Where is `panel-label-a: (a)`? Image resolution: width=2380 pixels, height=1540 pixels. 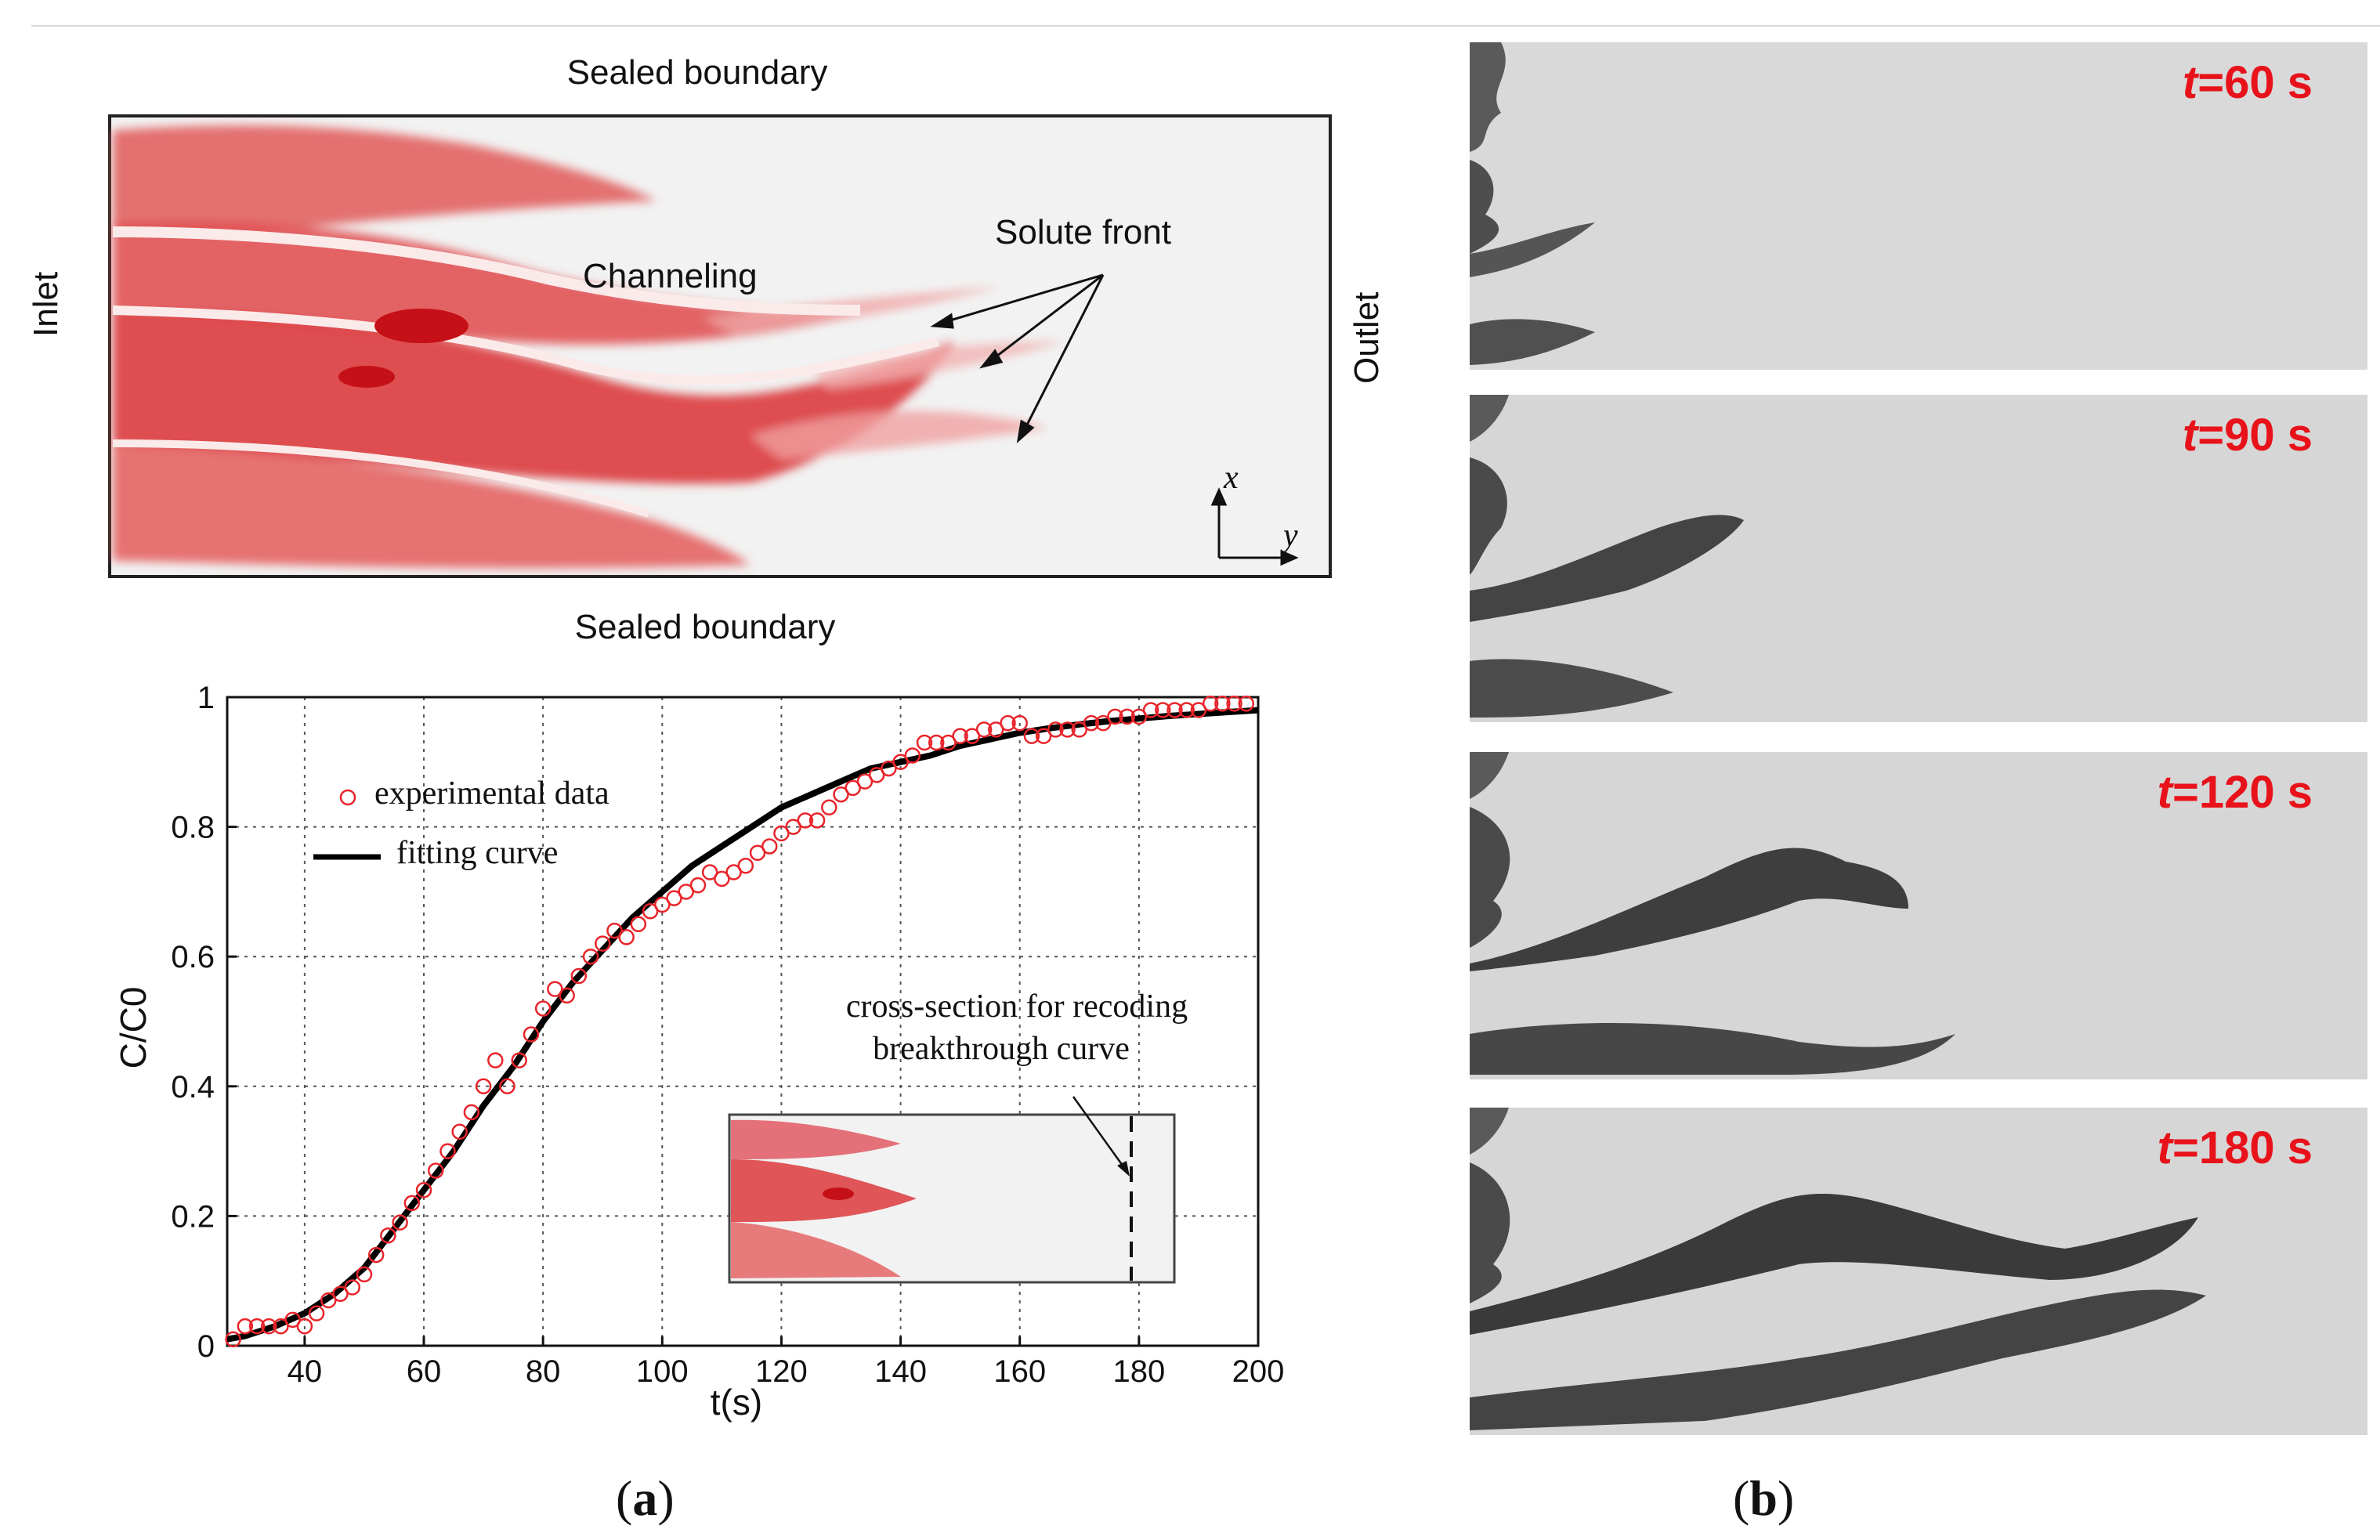
panel-label-a: (a) is located at coordinates (645, 1498).